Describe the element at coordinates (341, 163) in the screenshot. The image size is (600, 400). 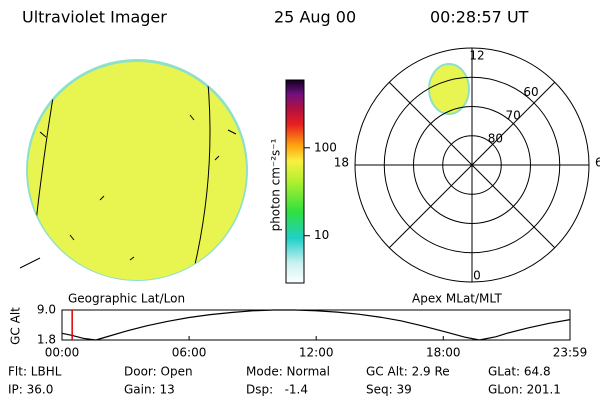
I see `mlt-label: 18` at that location.